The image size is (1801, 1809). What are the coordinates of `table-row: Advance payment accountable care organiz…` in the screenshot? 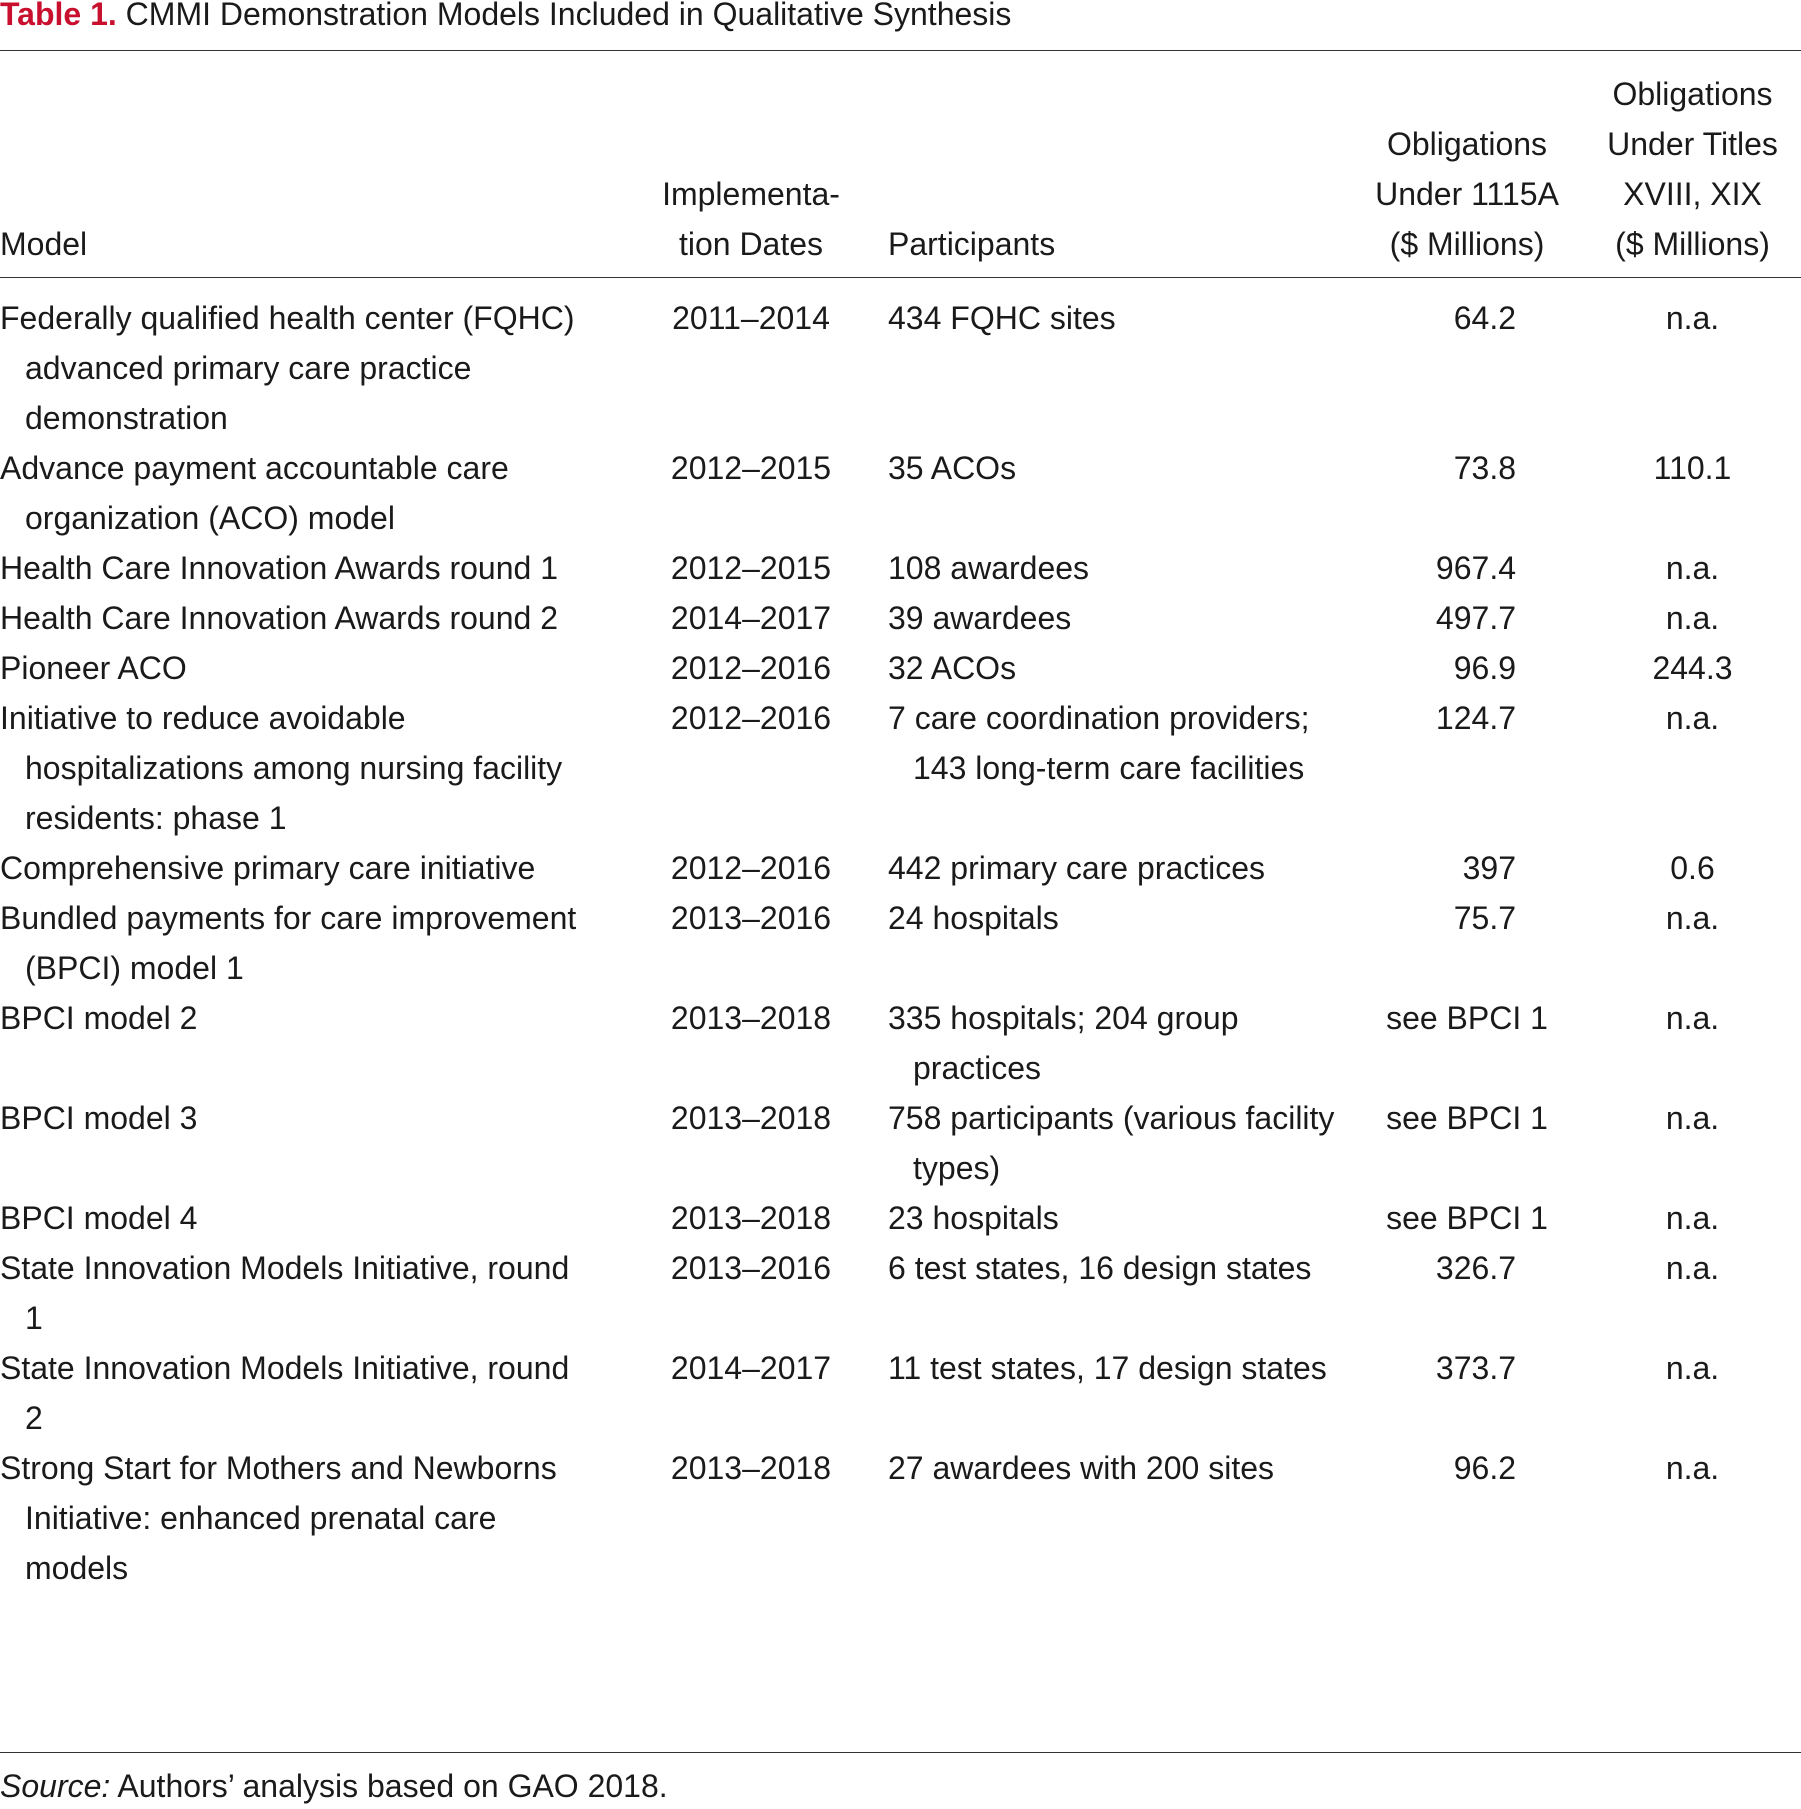 It's located at (900, 493).